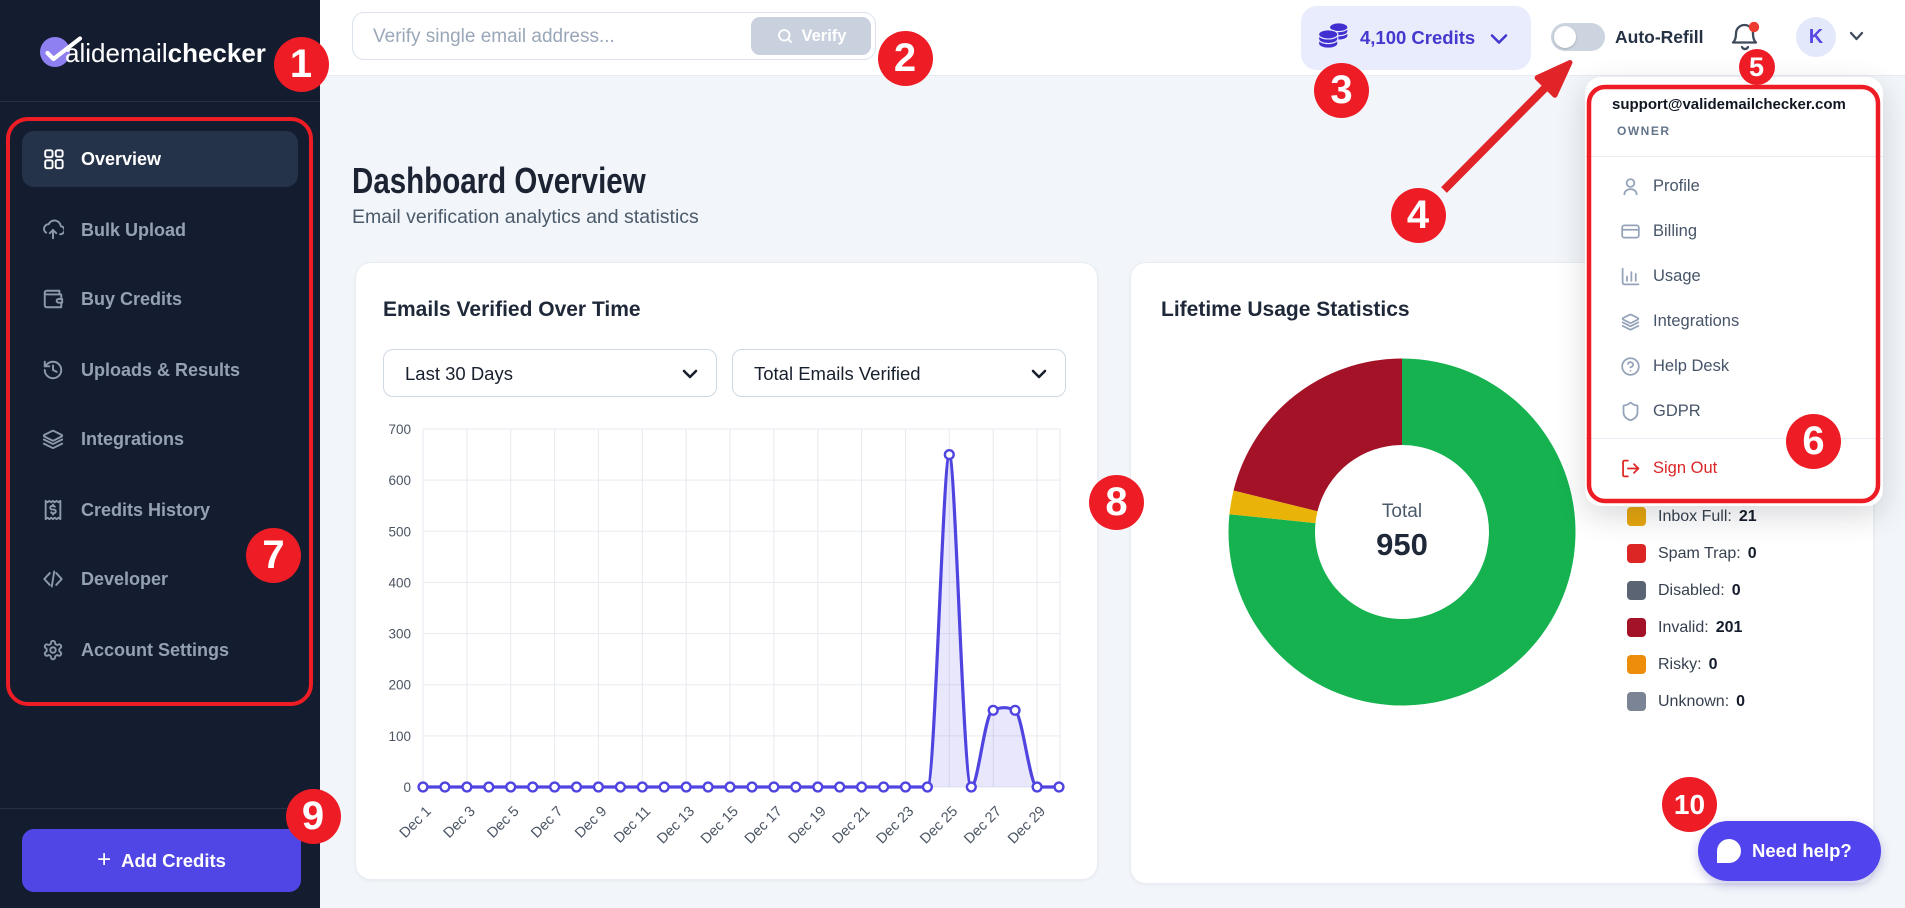  What do you see at coordinates (764, 826) in the screenshot?
I see `svg-text: Dec 17` at bounding box center [764, 826].